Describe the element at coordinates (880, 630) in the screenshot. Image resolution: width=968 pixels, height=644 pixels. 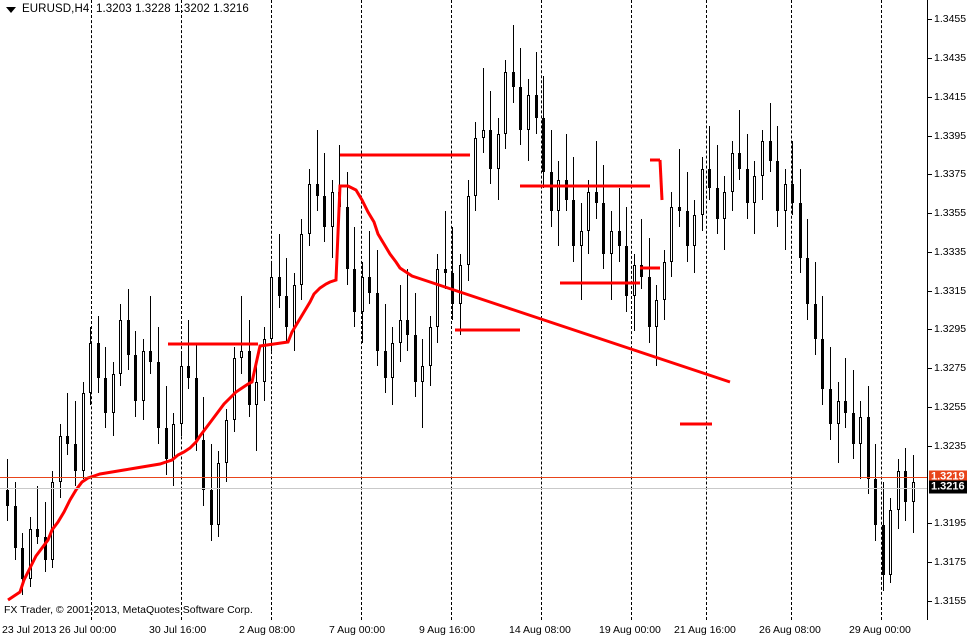
I see `time-tick-label: 29 Aug 00:00` at that location.